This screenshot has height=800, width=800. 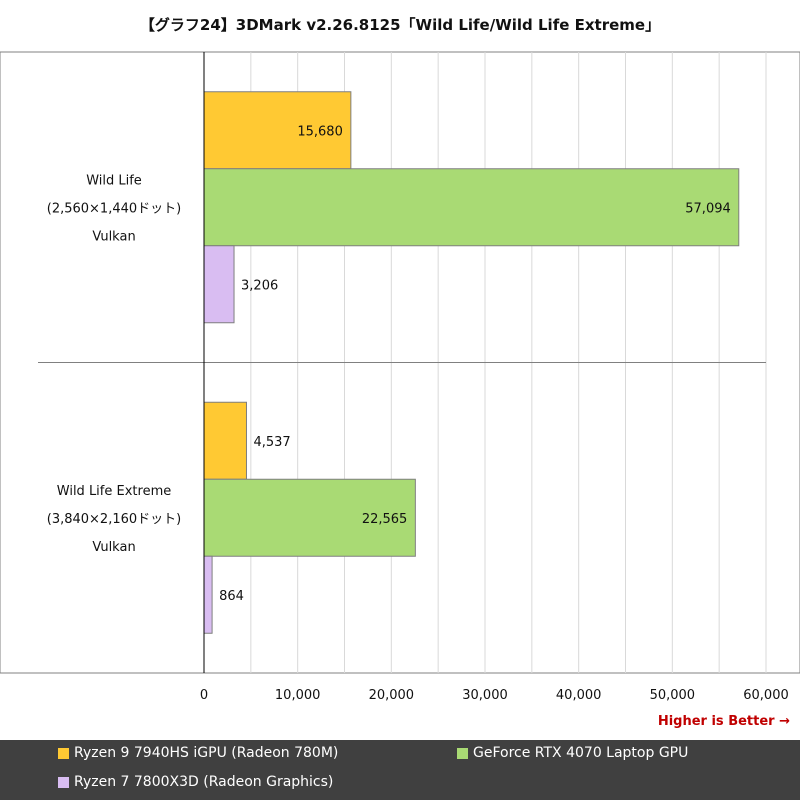 What do you see at coordinates (113, 236) in the screenshot?
I see `category-label-1-3: Vulkan` at bounding box center [113, 236].